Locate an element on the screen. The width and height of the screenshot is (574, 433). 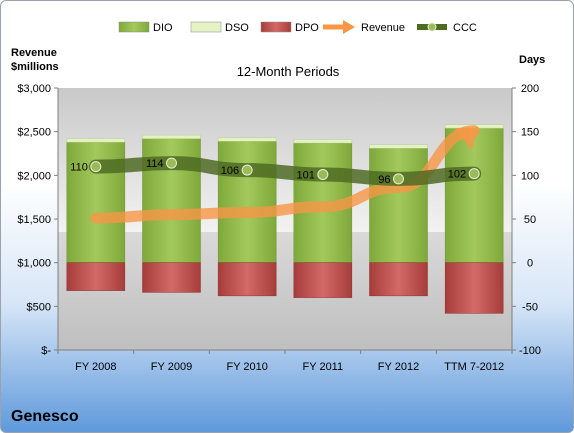
ccc-line is located at coordinates (285, 171).